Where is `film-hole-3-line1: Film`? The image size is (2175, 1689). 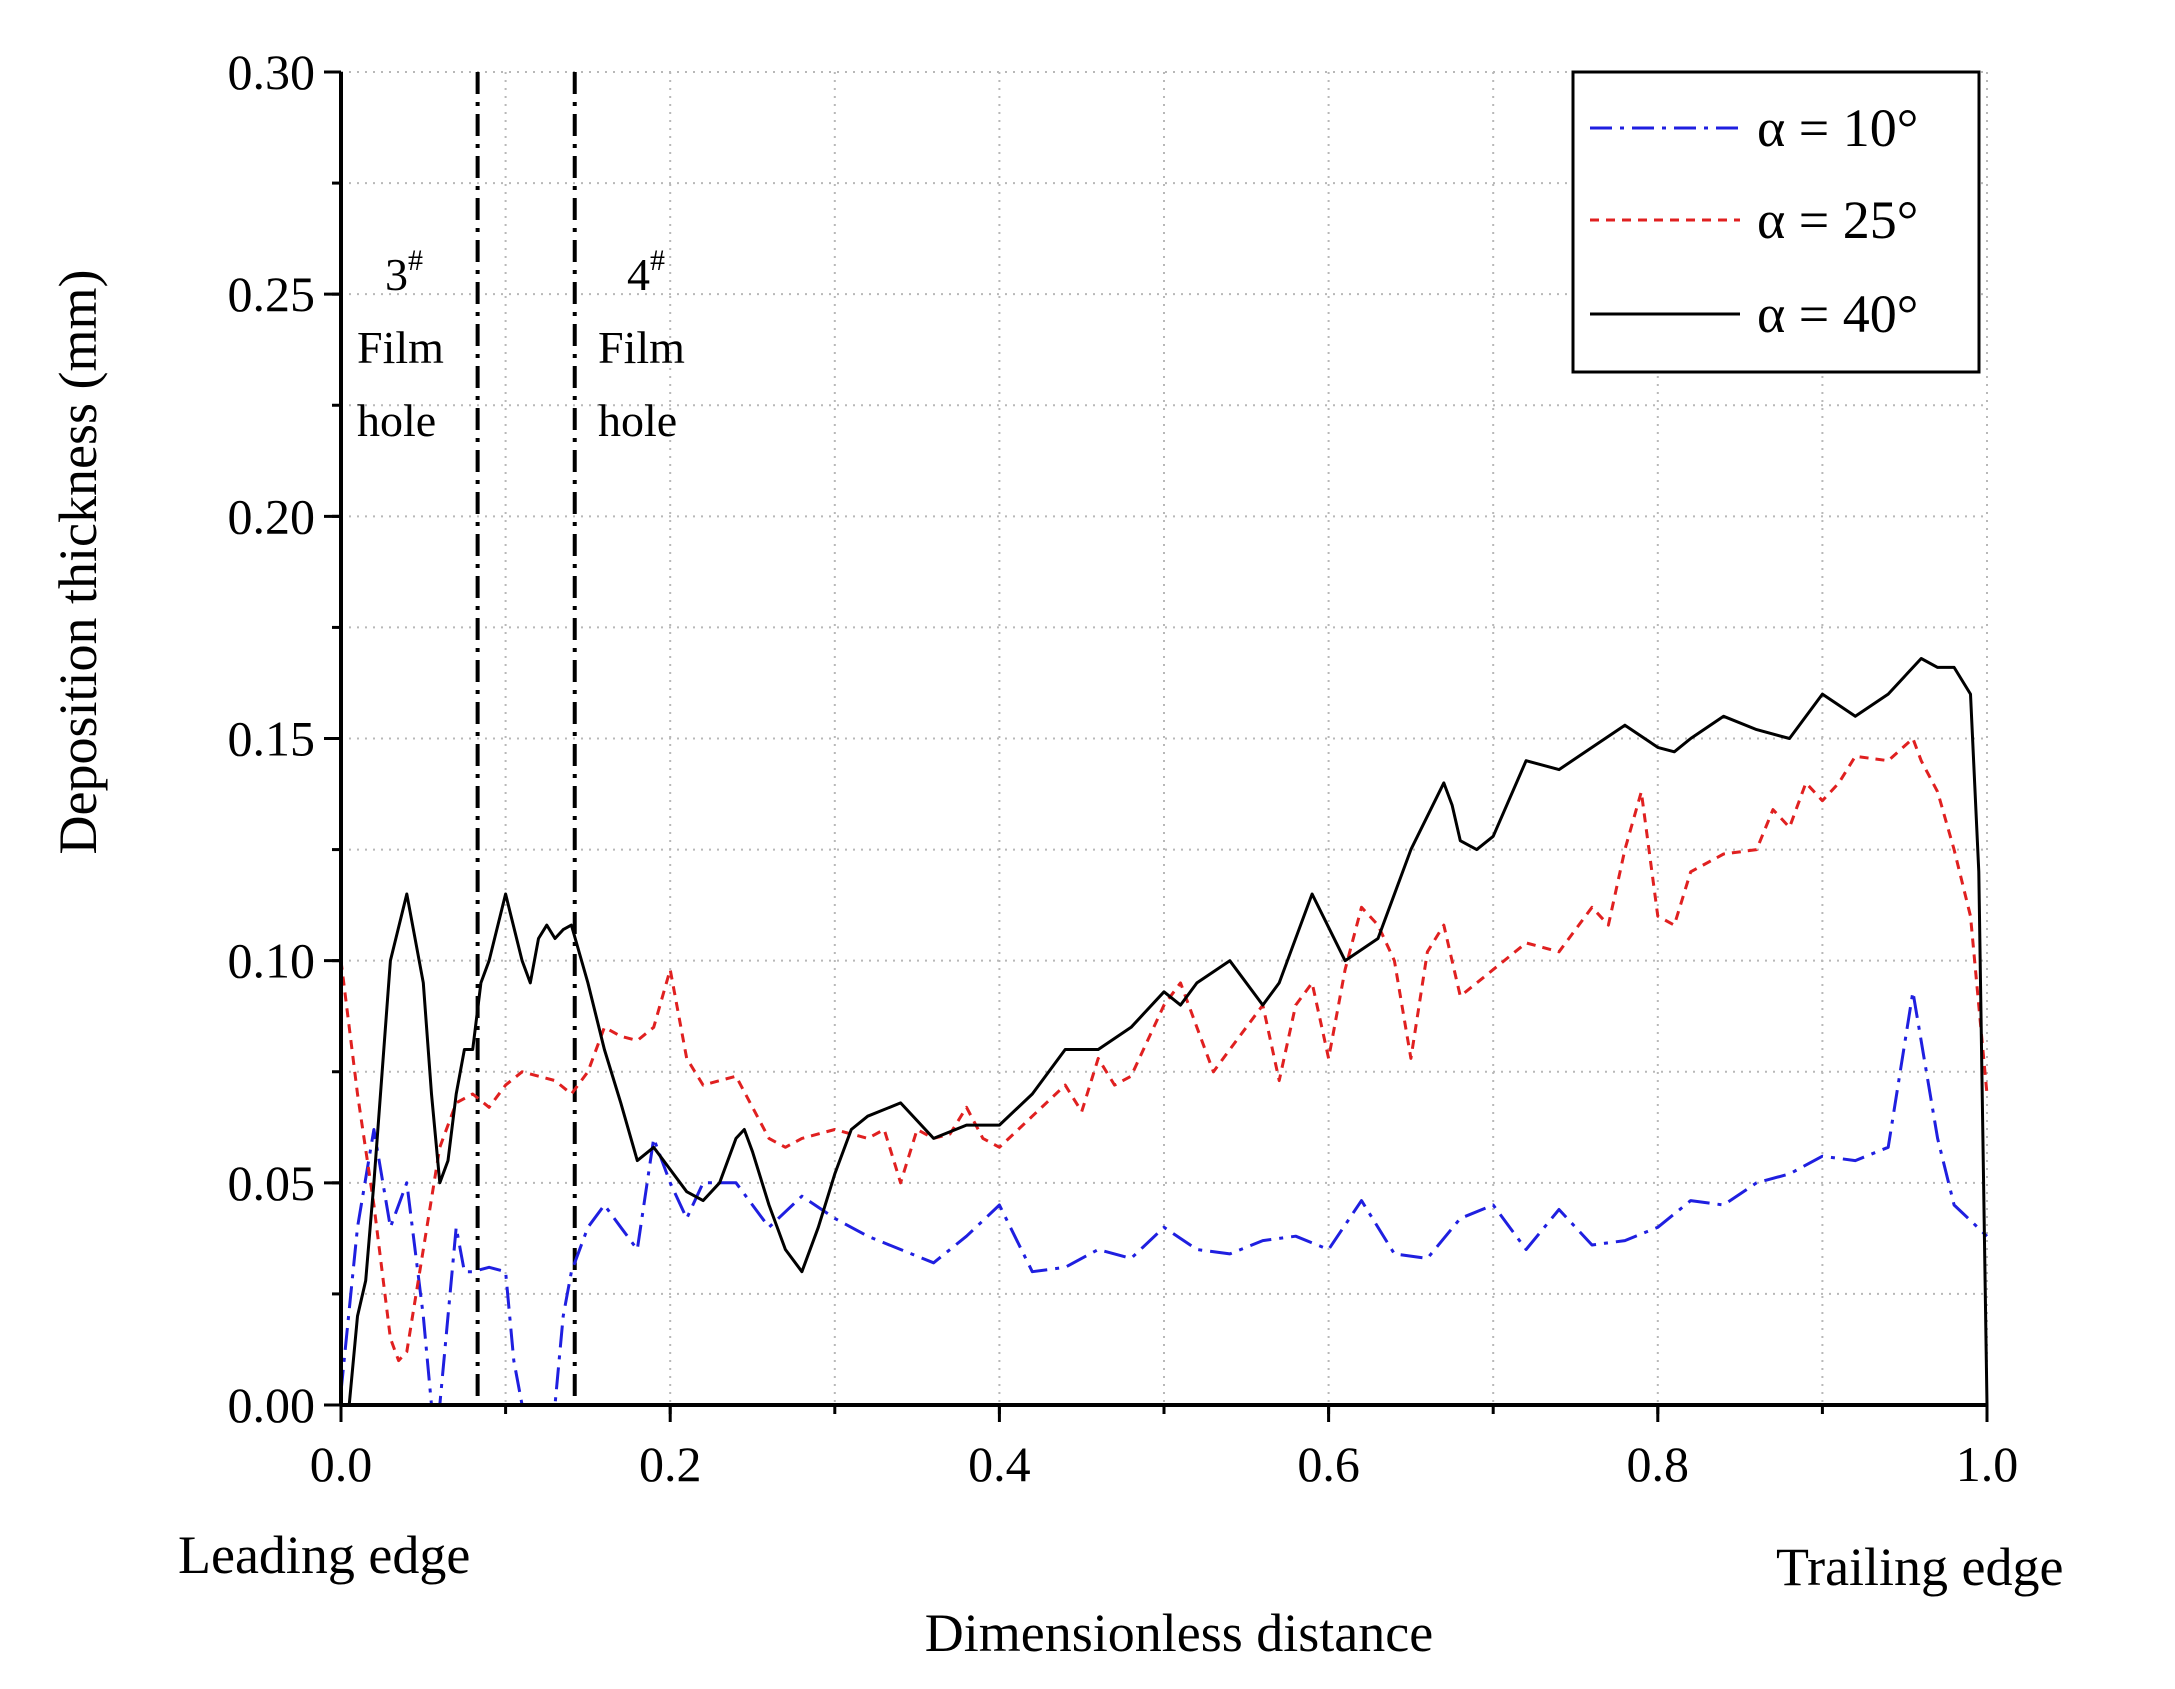 film-hole-3-line1: Film is located at coordinates (400, 347).